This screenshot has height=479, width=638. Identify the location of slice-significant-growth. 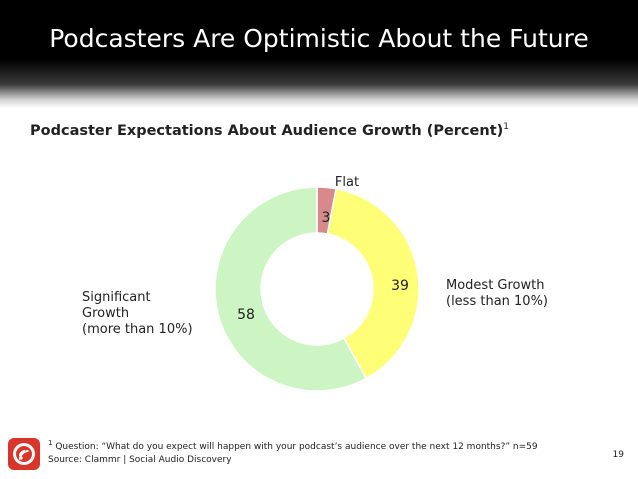
(291, 289).